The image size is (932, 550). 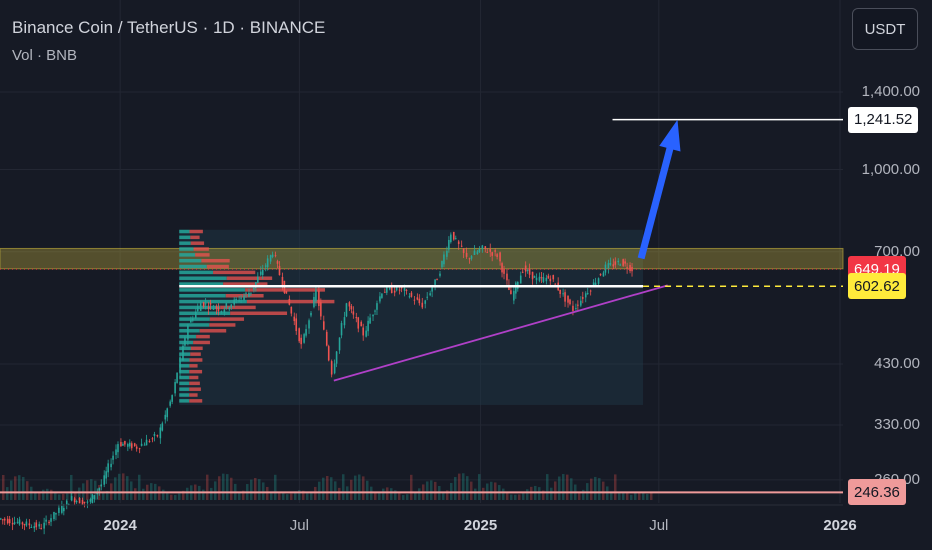 I want to click on currency-button: USDT, so click(x=885, y=29).